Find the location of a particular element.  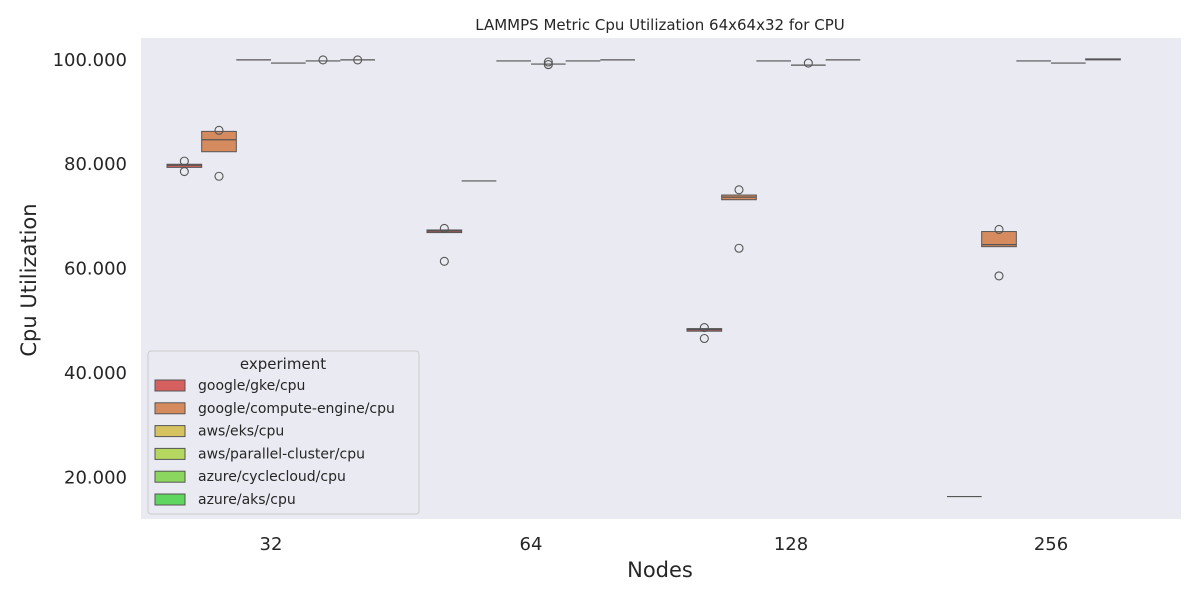

x-axis-label: Nodes is located at coordinates (660, 570).